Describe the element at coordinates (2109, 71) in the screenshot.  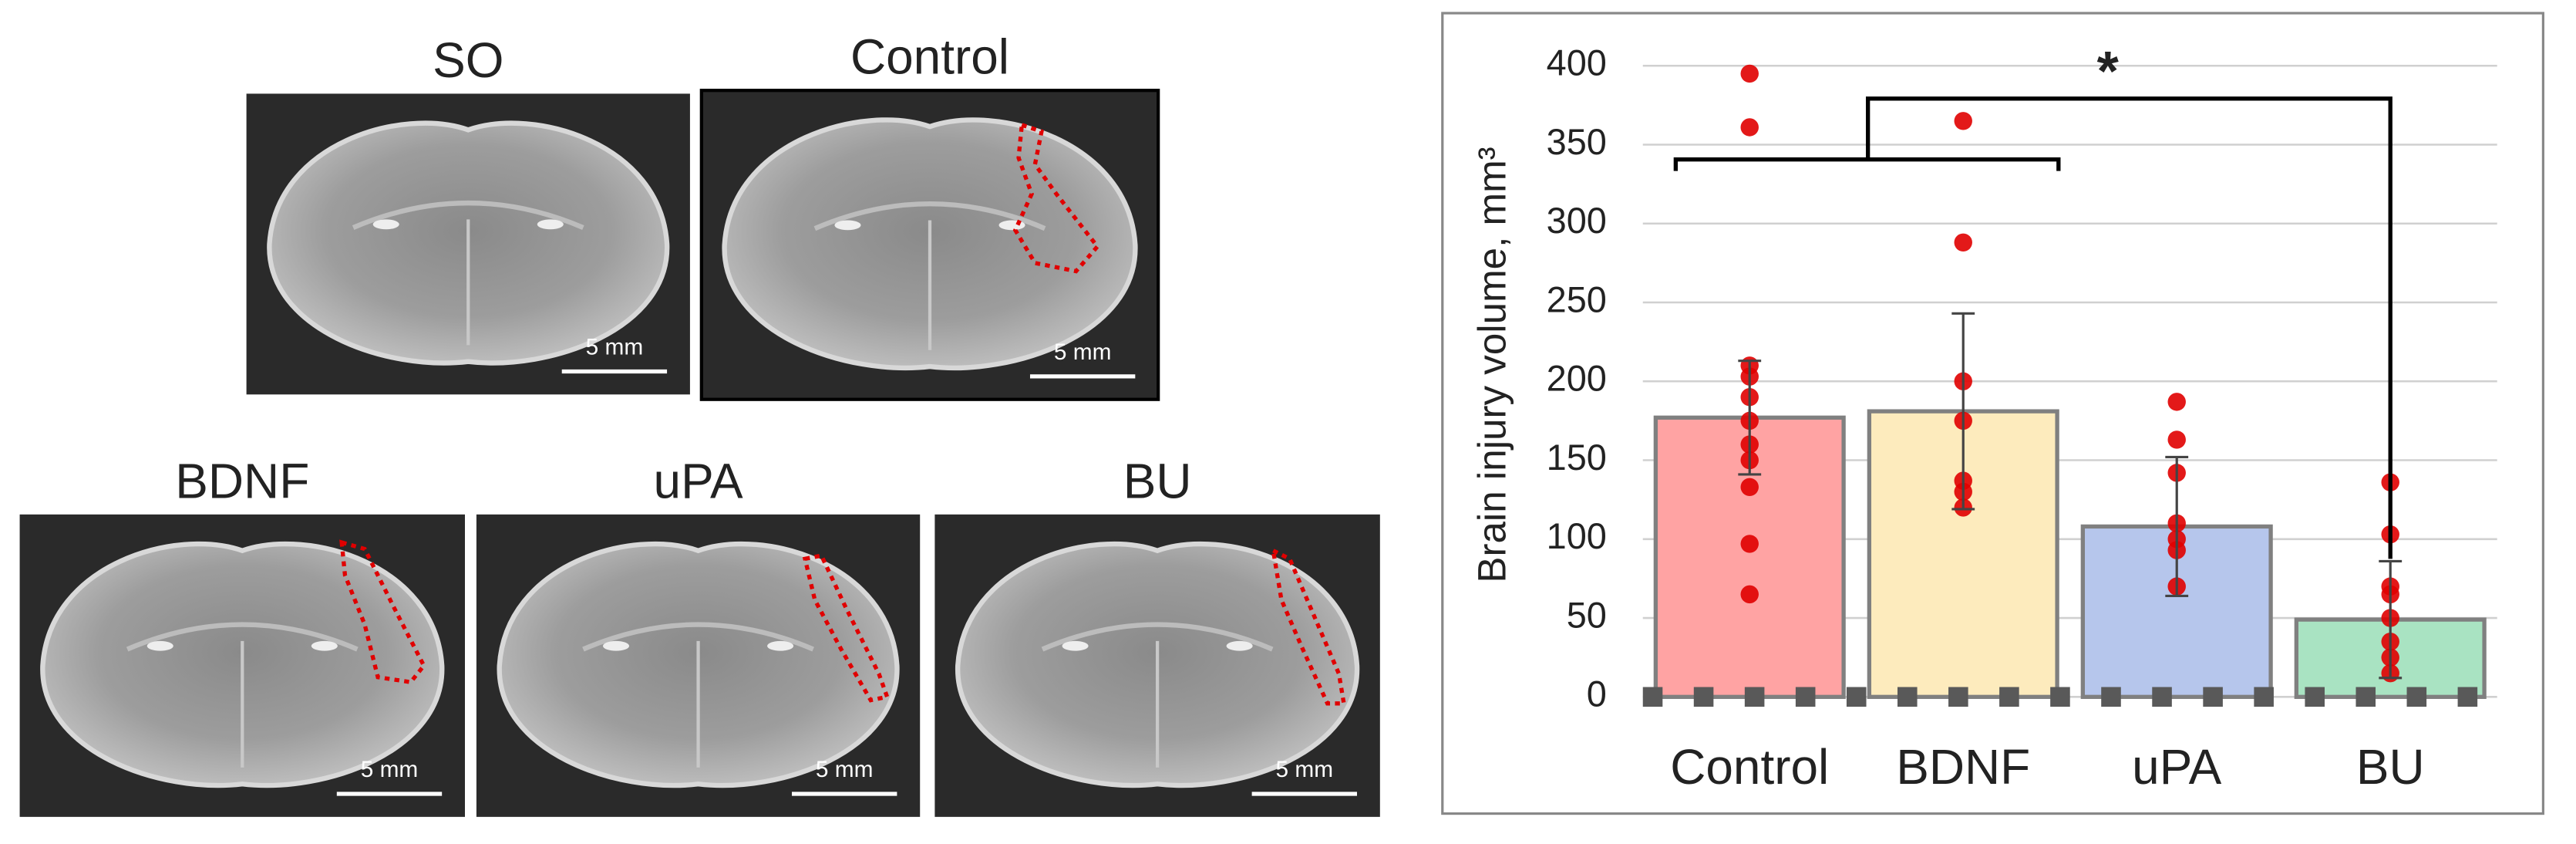
I see `significance-mark: *` at that location.